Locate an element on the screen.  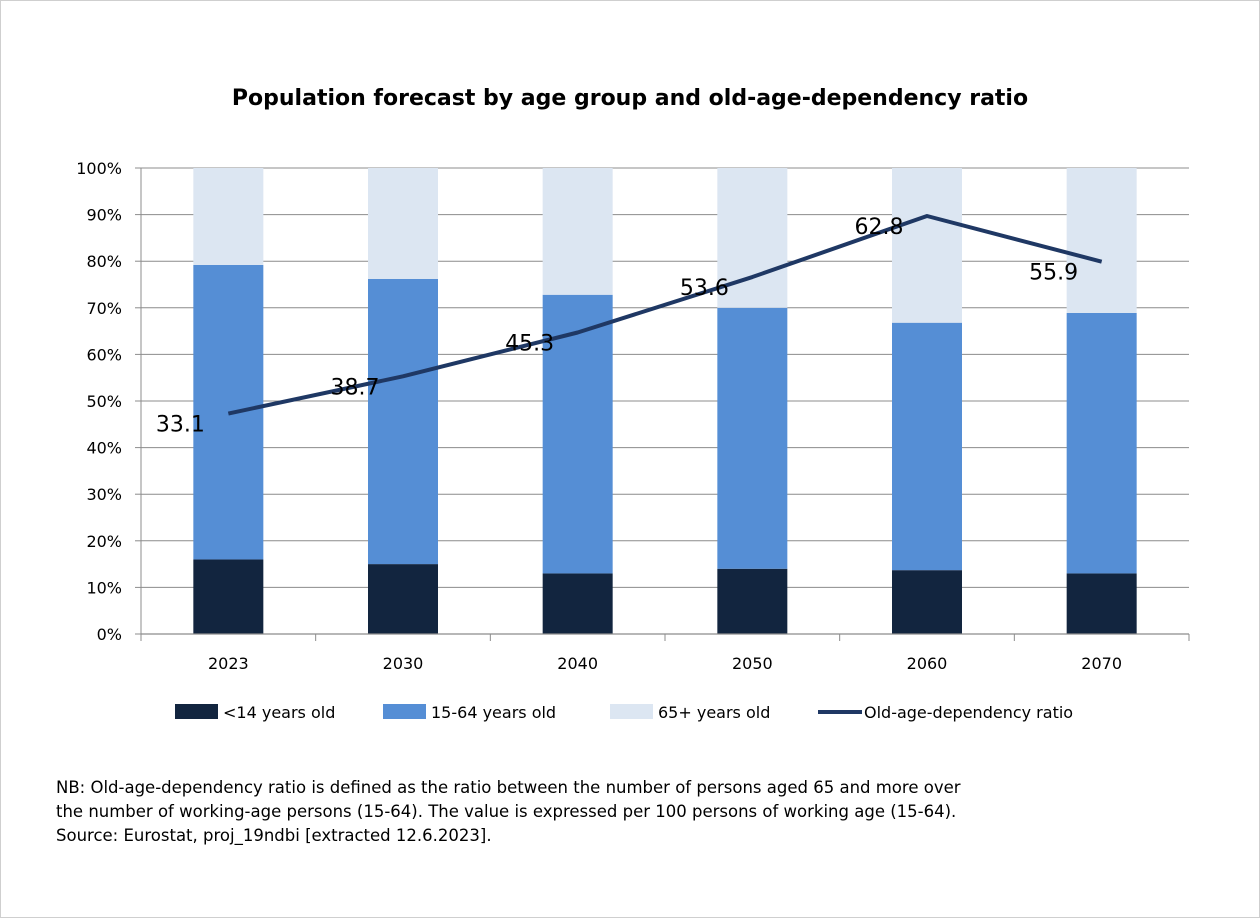
legend-under-14-swatch is located at coordinates (196, 711).